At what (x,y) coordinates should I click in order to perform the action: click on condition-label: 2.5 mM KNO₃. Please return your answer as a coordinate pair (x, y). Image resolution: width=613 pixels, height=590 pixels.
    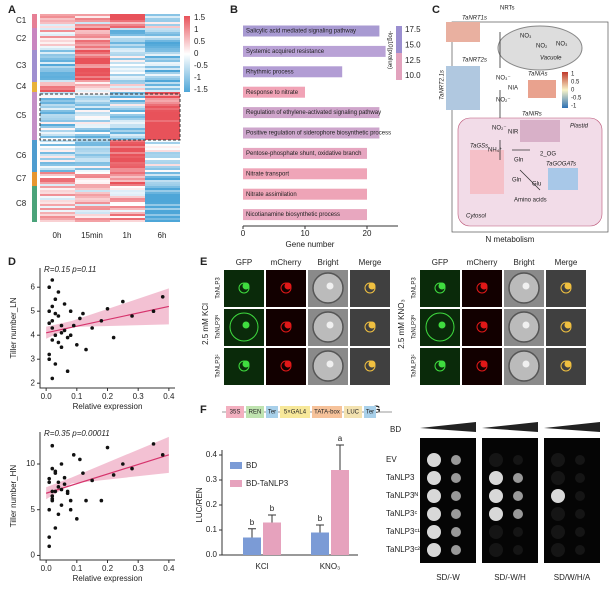
    Looking at the image, I should click on (401, 324).